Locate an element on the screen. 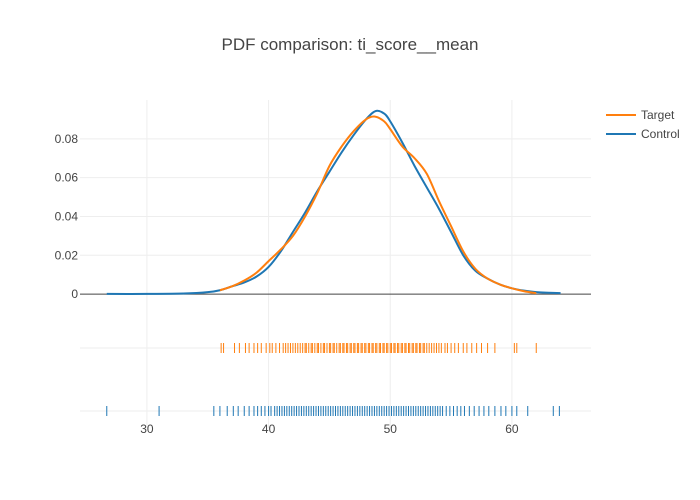 Image resolution: width=700 pixels, height=500 pixels. y-tick-label: 0.04 is located at coordinates (67, 216).